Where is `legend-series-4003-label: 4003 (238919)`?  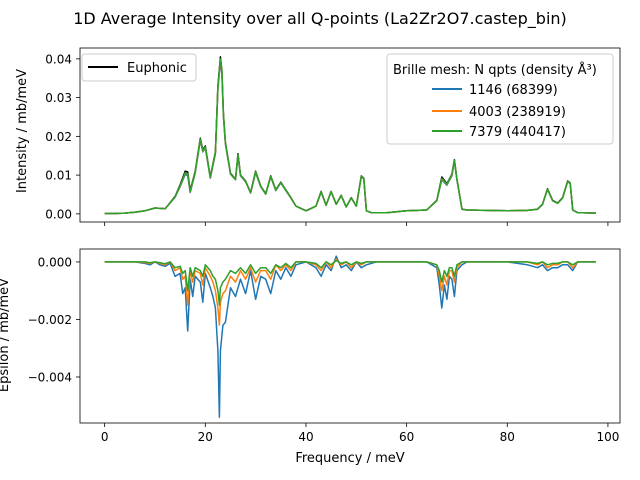
legend-series-4003-label: 4003 (238919) is located at coordinates (517, 112).